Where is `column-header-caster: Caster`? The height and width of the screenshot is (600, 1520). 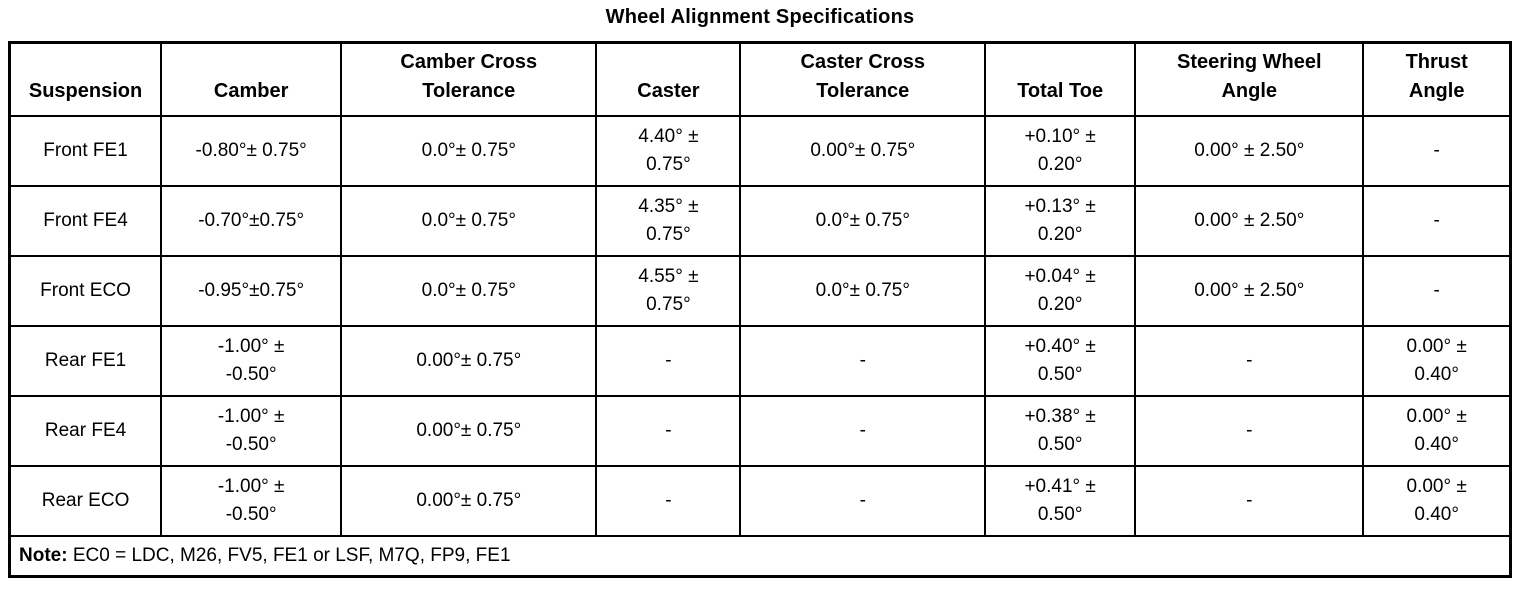 column-header-caster: Caster is located at coordinates (668, 79).